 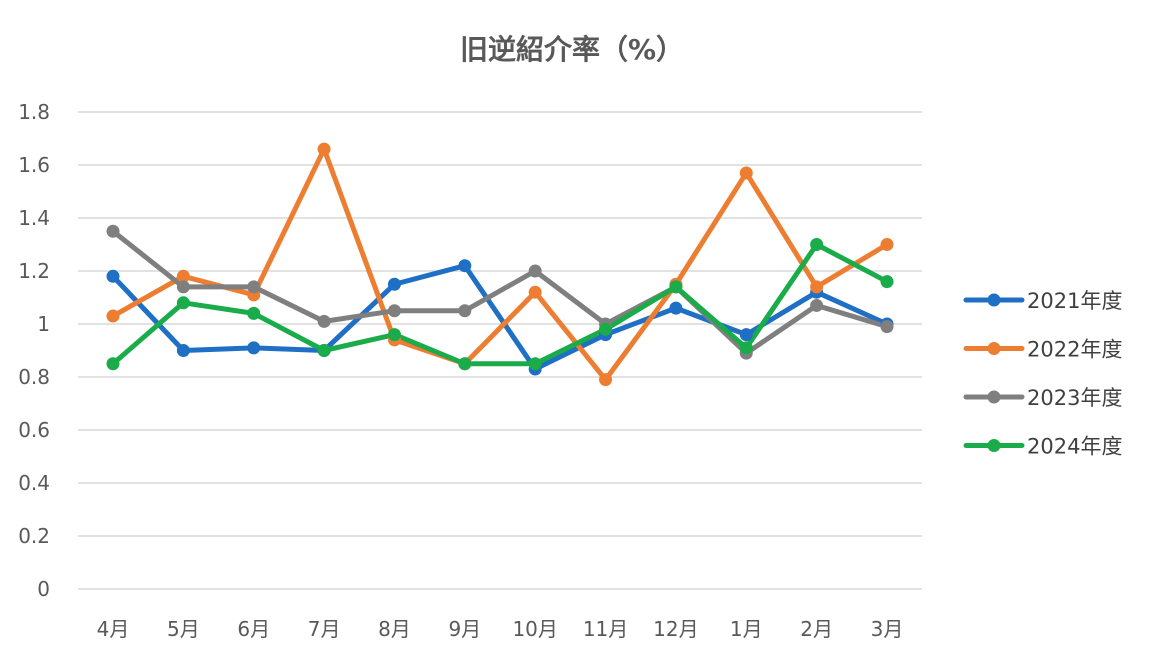 What do you see at coordinates (1042, 374) in the screenshot?
I see `legend: 2021年度 2022年度 2023年度 2024年度` at bounding box center [1042, 374].